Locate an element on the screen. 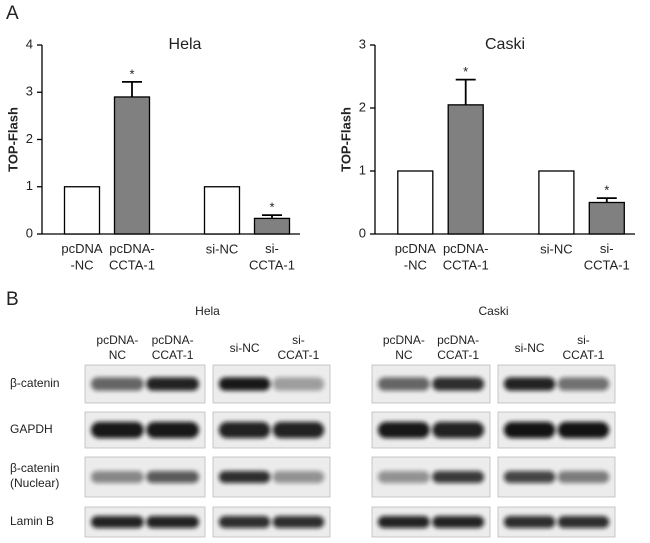 This screenshot has width=650, height=543. panel-label: A is located at coordinates (12, 13).